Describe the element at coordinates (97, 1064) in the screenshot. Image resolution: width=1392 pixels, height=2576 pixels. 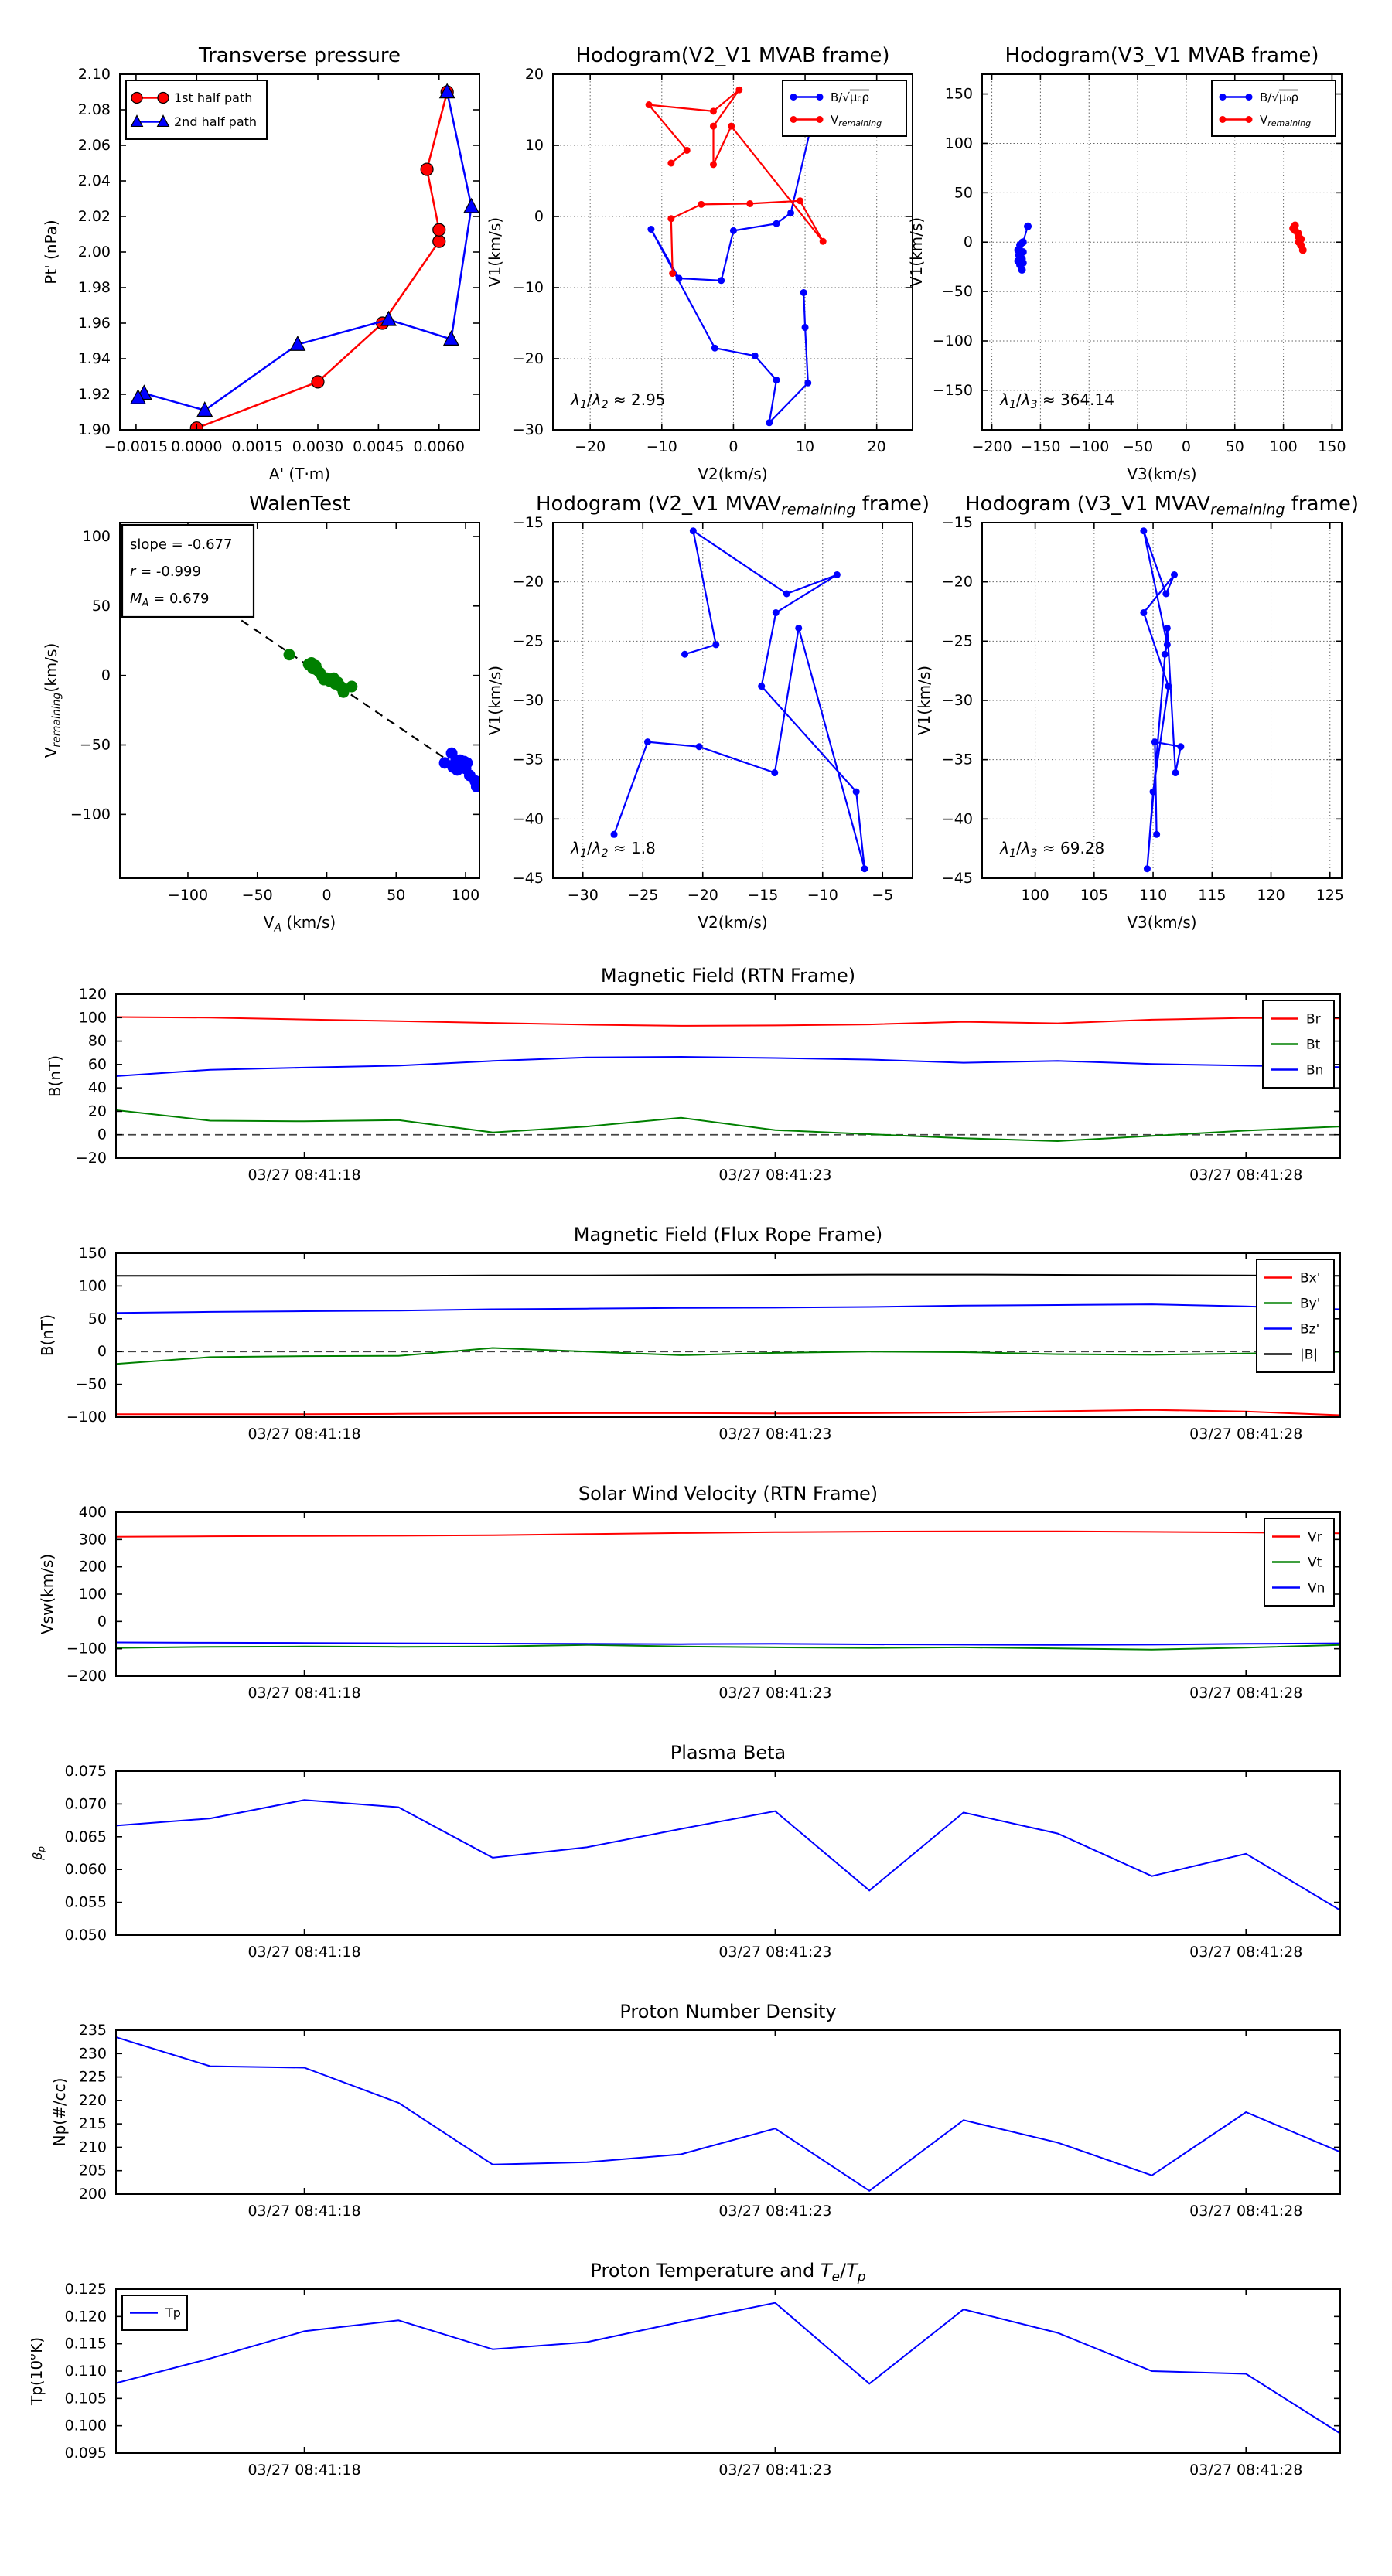
I see `y-tick-label: 60` at that location.